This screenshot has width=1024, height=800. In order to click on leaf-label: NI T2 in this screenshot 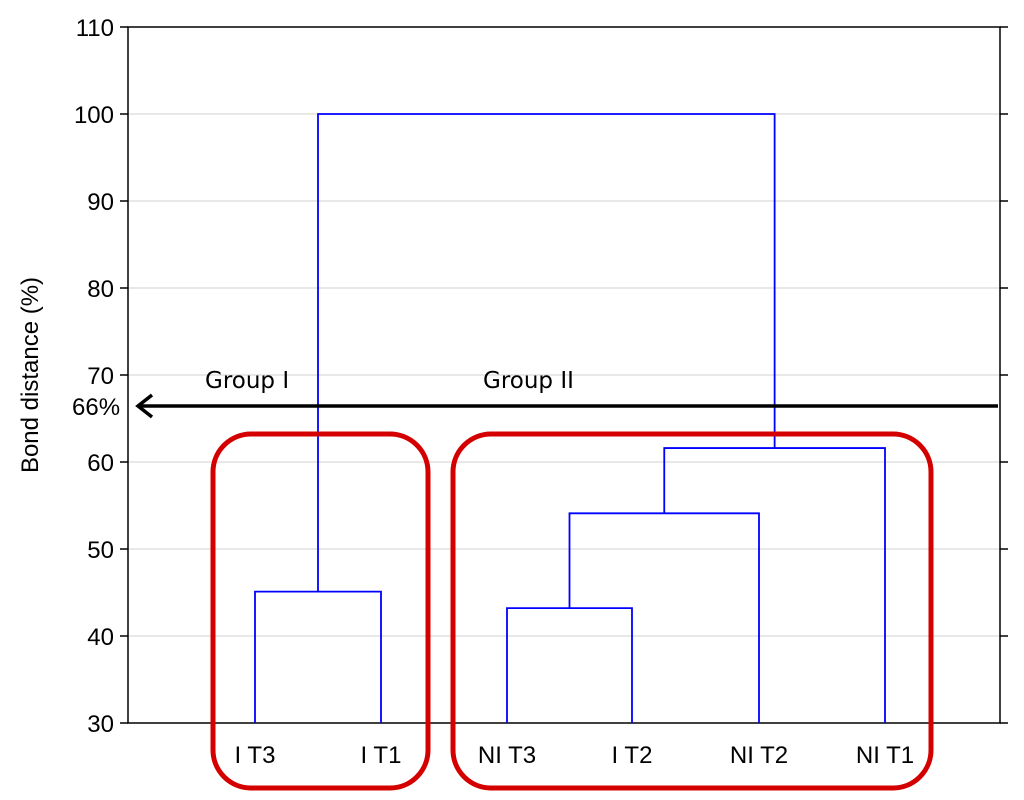, I will do `click(759, 755)`.